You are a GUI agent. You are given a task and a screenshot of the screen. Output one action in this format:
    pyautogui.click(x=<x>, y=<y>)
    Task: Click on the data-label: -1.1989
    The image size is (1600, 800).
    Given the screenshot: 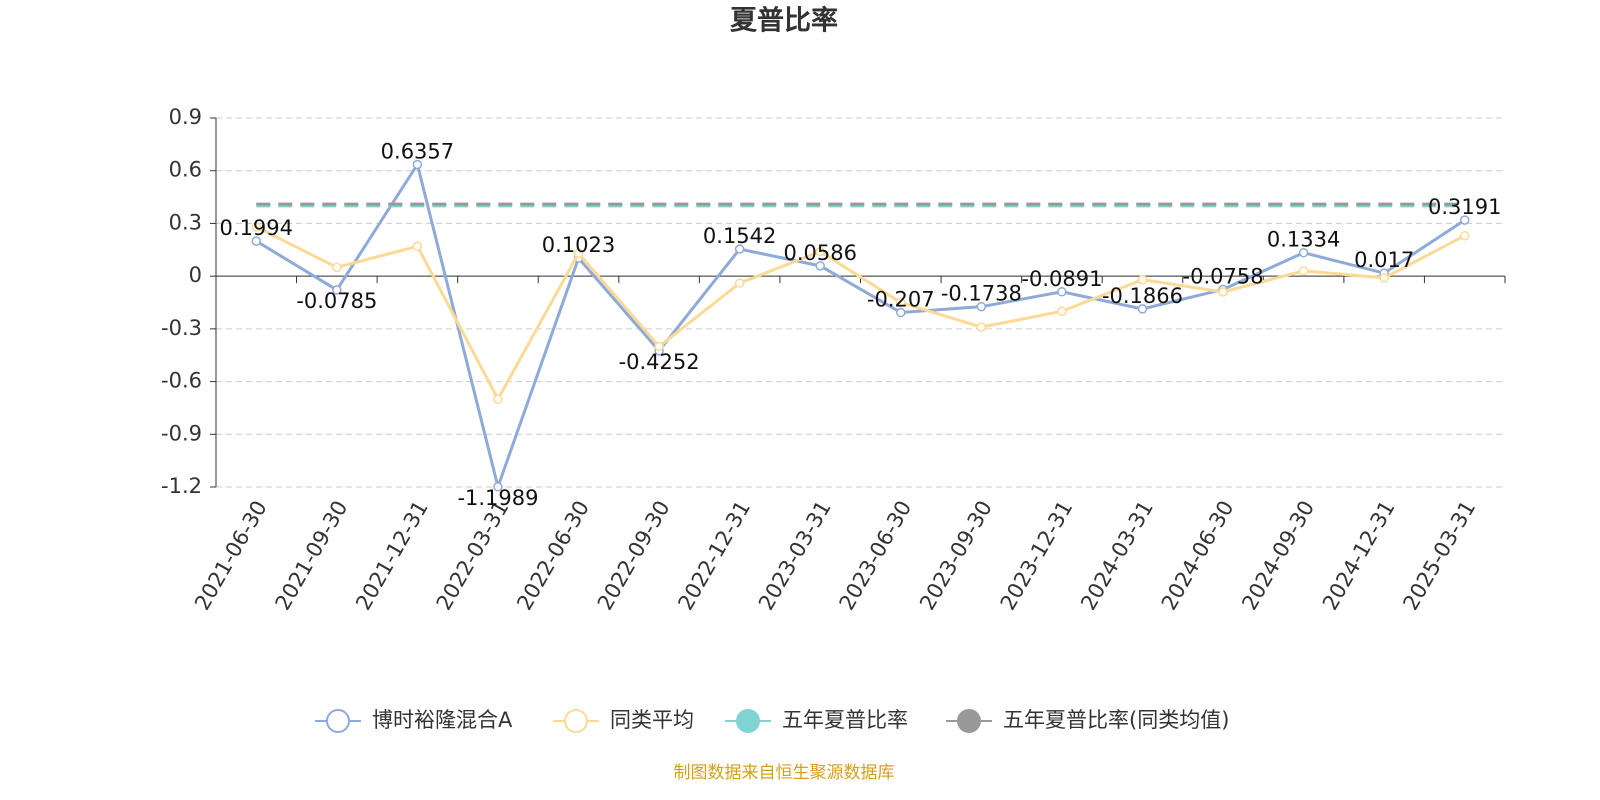 What is the action you would take?
    pyautogui.click(x=497, y=498)
    